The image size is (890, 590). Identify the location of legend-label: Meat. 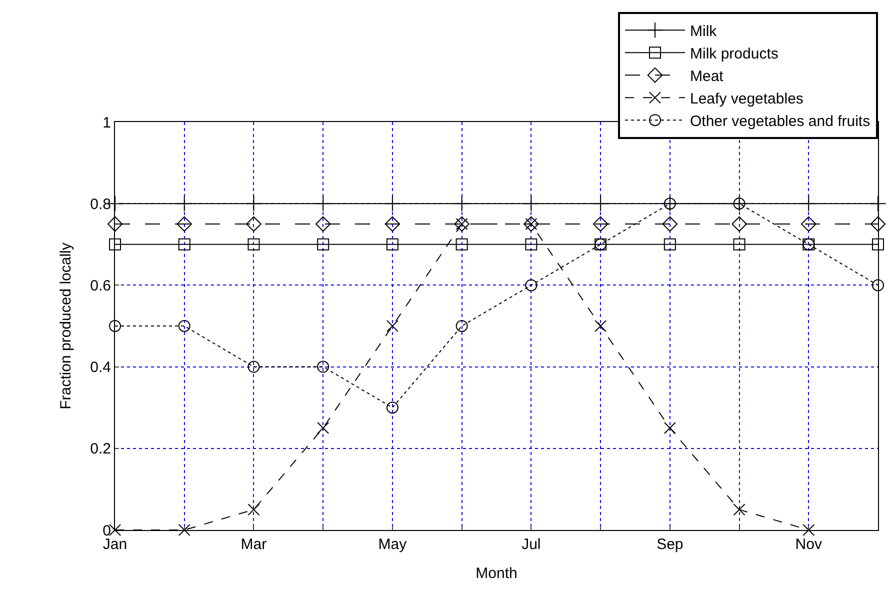
(707, 76).